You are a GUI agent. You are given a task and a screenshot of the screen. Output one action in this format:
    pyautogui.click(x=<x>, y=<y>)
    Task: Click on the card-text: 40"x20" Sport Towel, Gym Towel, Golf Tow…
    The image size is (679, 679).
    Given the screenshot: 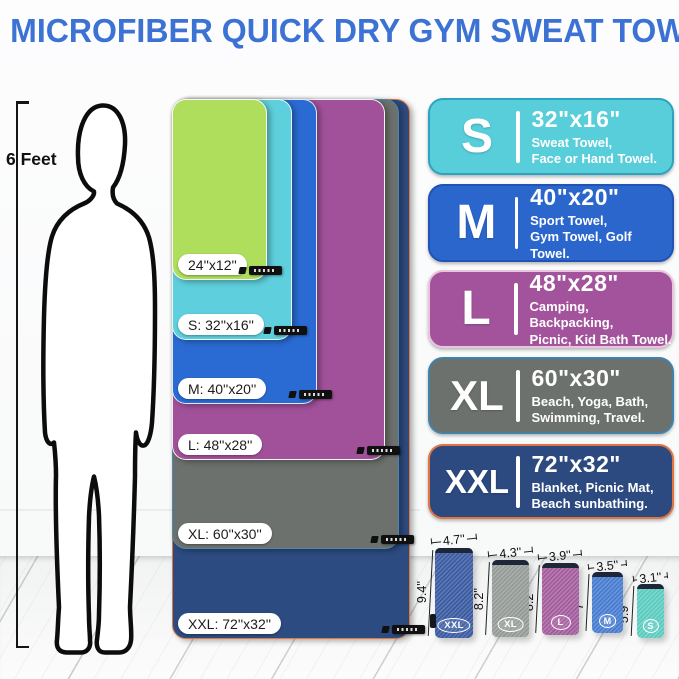 What is the action you would take?
    pyautogui.click(x=601, y=223)
    